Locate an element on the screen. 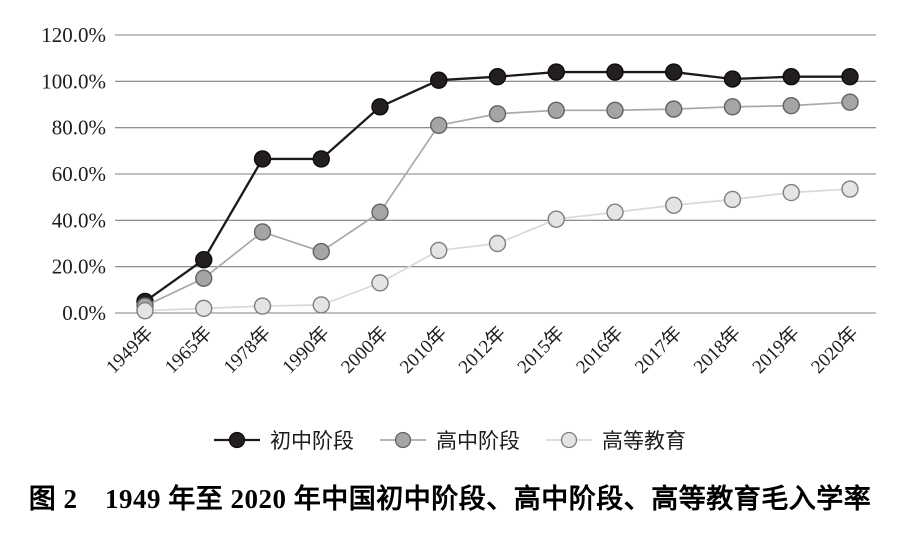 The image size is (900, 539). x-axis-tick-label: 1949年 is located at coordinates (130, 350).